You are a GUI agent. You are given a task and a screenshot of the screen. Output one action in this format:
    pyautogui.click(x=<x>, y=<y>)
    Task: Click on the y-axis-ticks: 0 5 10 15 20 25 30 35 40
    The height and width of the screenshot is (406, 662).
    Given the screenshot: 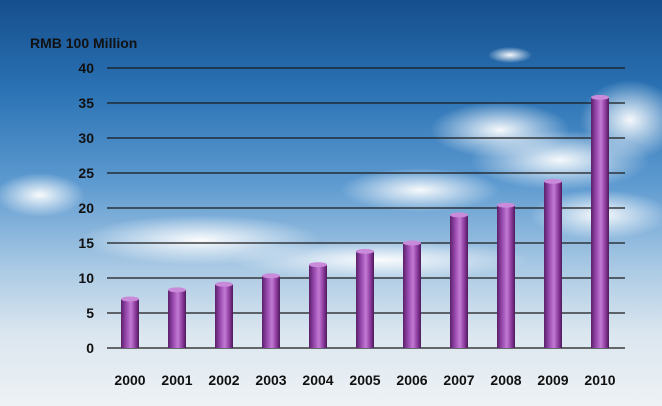 What is the action you would take?
    pyautogui.click(x=86, y=208)
    